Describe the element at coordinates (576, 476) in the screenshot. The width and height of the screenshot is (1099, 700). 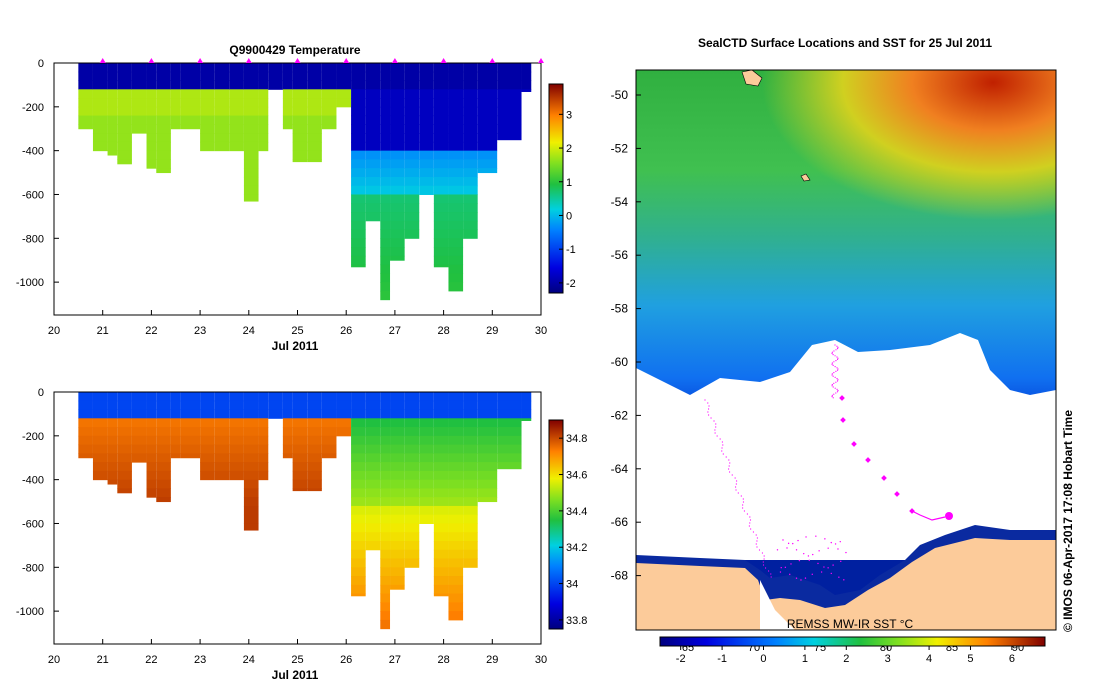
I see `colorbar-tick-label: 34.6` at that location.